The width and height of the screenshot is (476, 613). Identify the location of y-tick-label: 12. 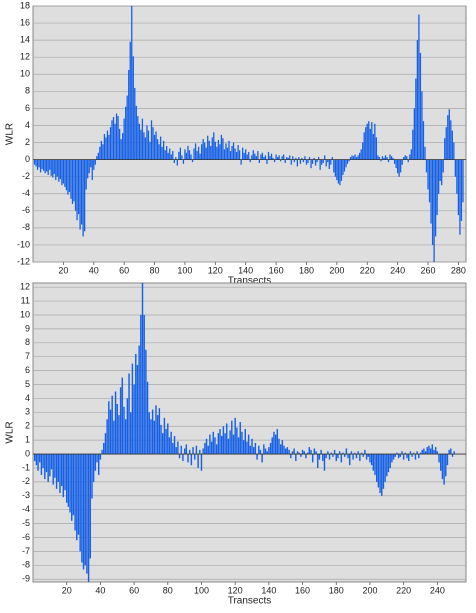
(25, 287).